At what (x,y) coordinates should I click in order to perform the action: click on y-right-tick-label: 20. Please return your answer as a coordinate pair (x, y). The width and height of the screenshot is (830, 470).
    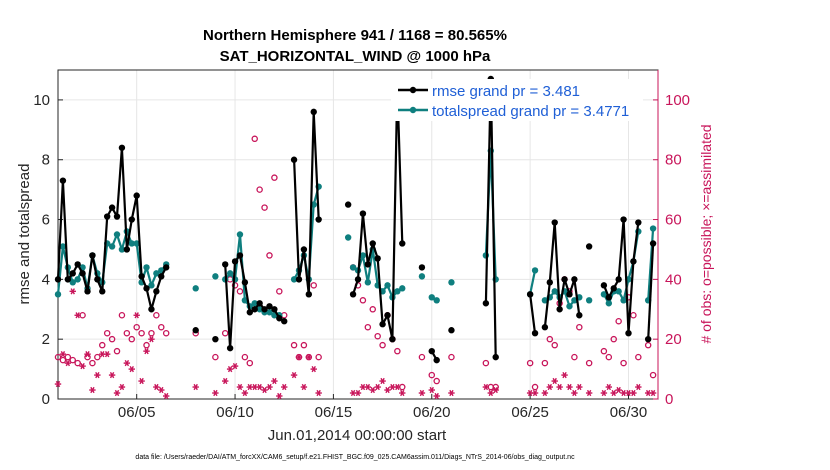
    Looking at the image, I should click on (673, 339).